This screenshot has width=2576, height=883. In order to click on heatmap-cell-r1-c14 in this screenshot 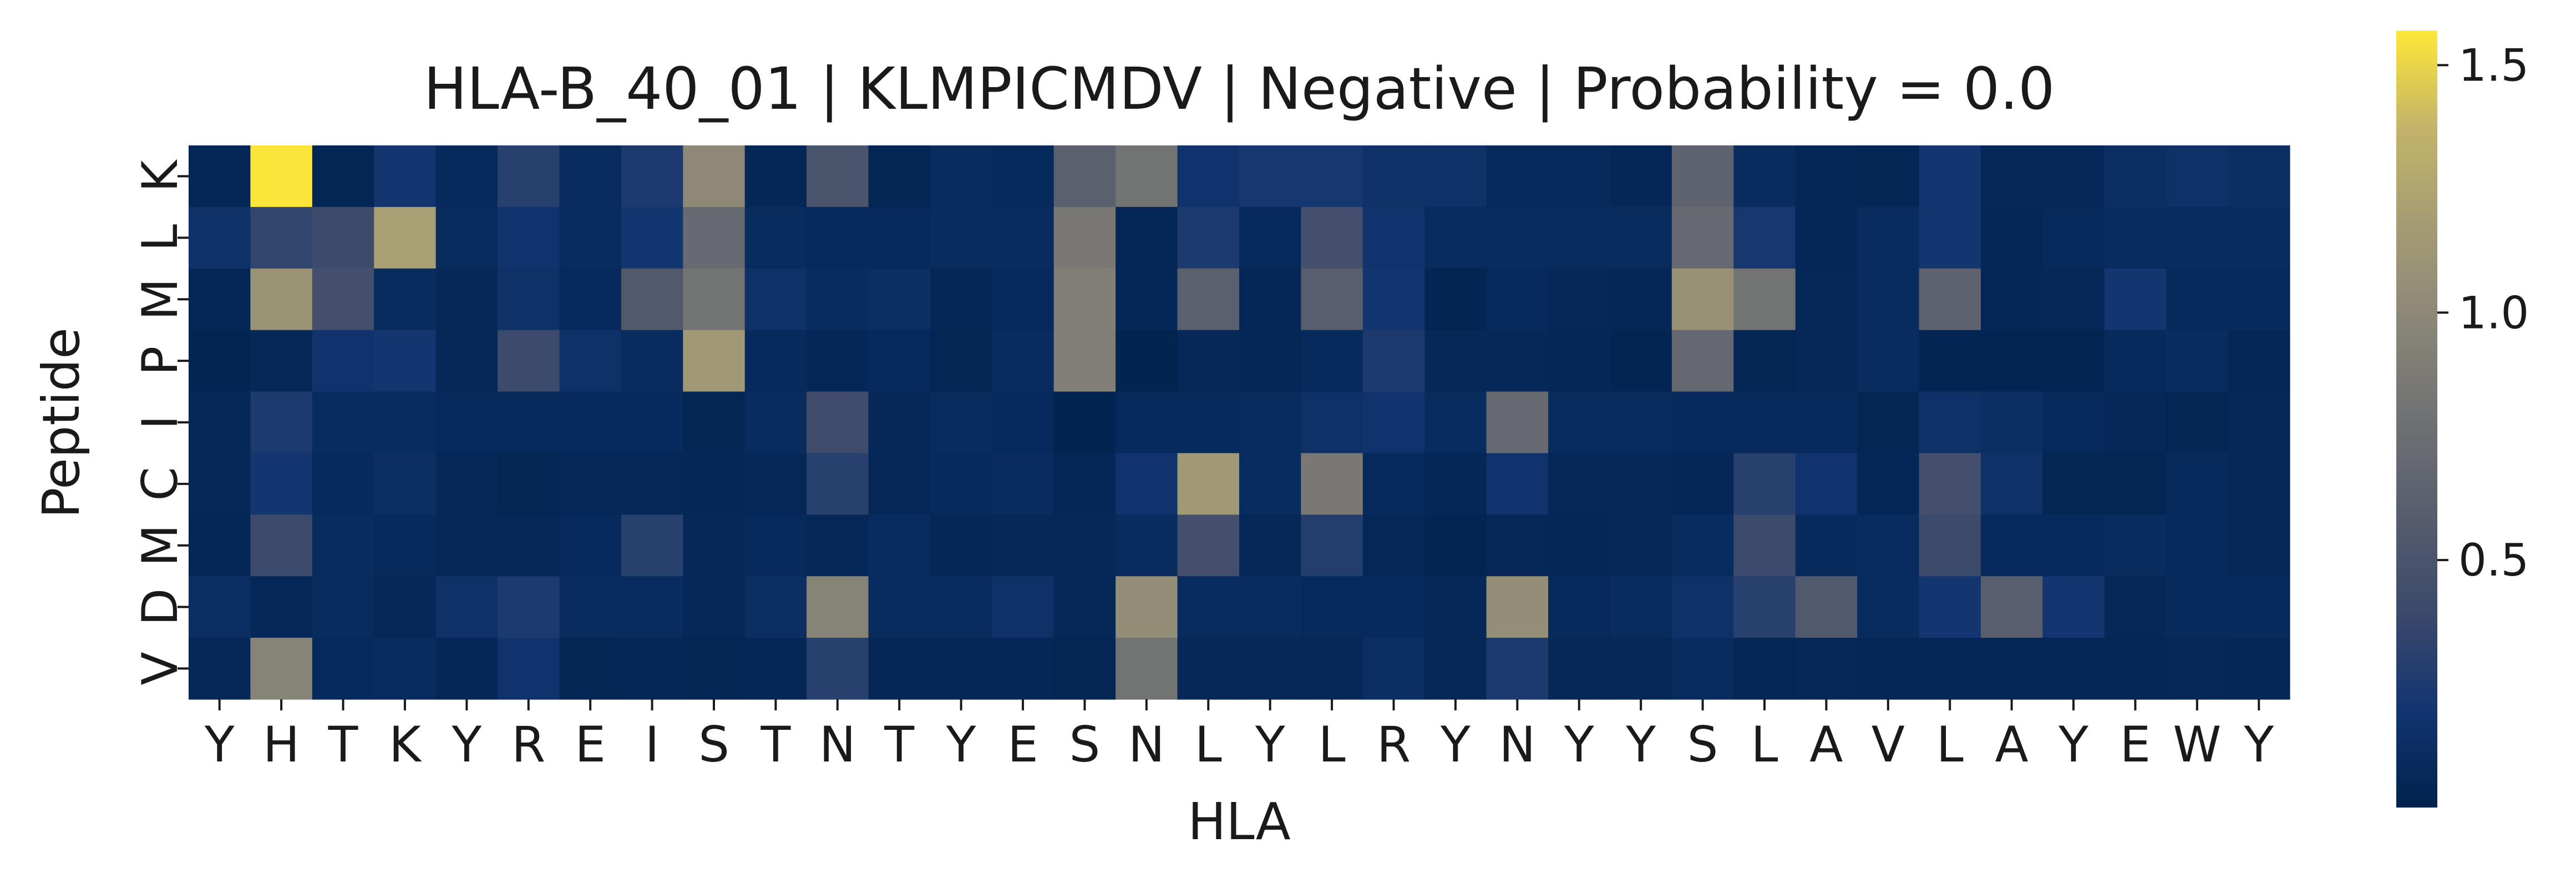, I will do `click(1085, 238)`.